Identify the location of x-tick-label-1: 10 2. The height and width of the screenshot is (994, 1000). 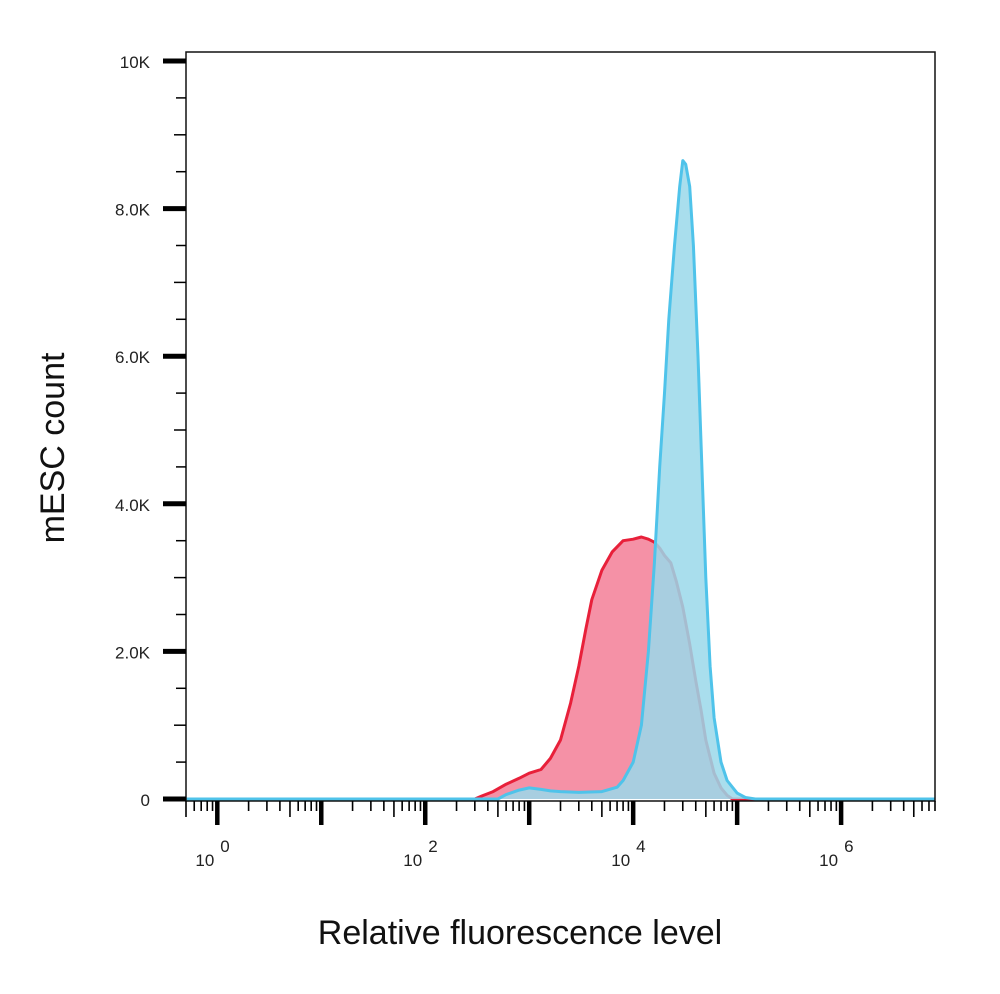
(420, 853).